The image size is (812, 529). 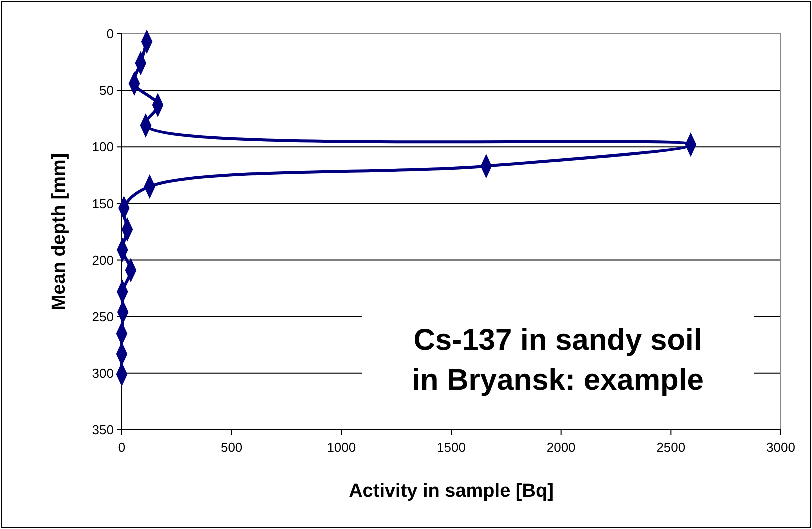 I want to click on y-tick-label: 150, so click(x=103, y=204).